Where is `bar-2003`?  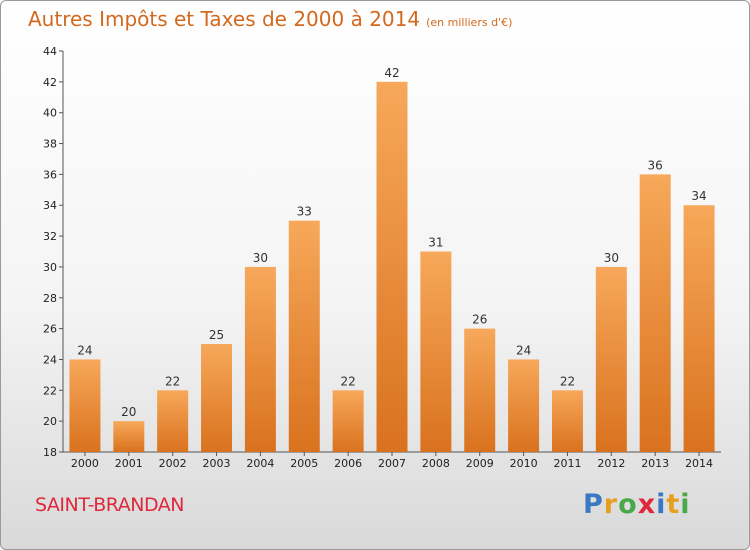
bar-2003 is located at coordinates (217, 398).